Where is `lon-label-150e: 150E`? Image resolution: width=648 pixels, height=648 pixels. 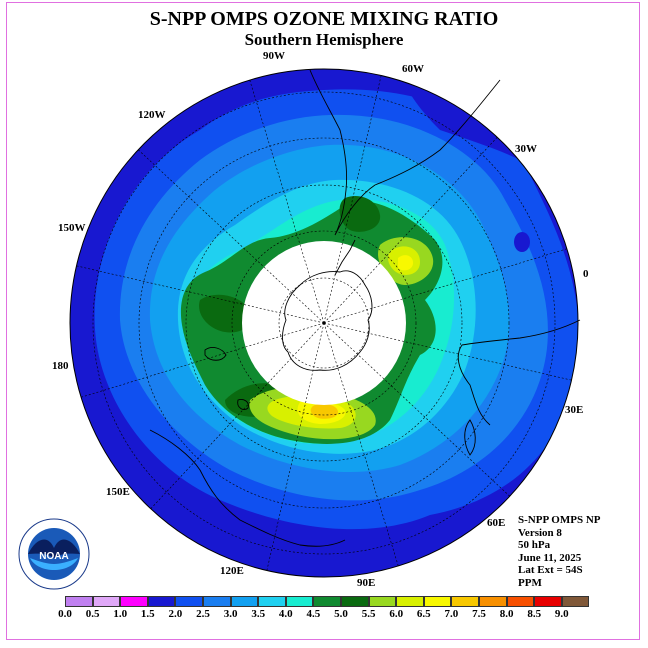
lon-label-150e: 150E is located at coordinates (118, 492).